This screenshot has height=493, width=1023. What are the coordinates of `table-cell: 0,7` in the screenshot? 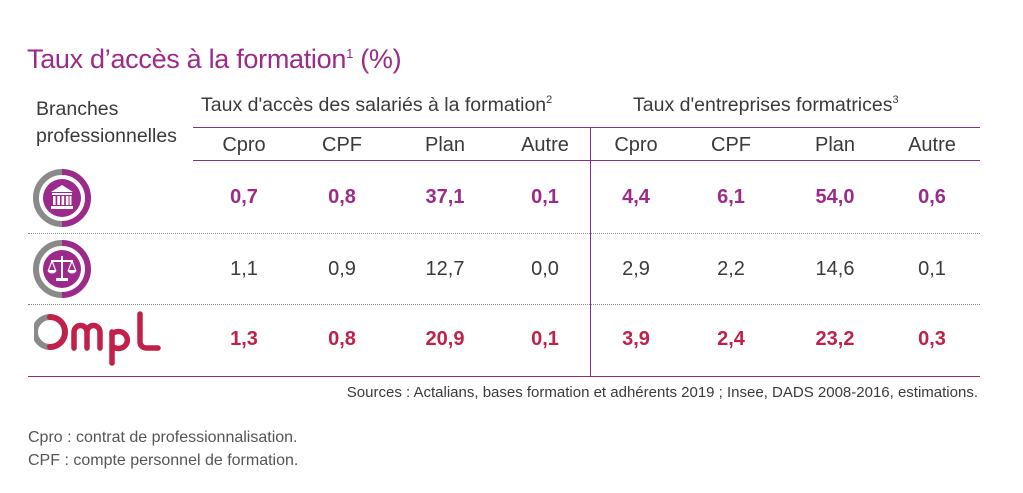 It's located at (244, 197).